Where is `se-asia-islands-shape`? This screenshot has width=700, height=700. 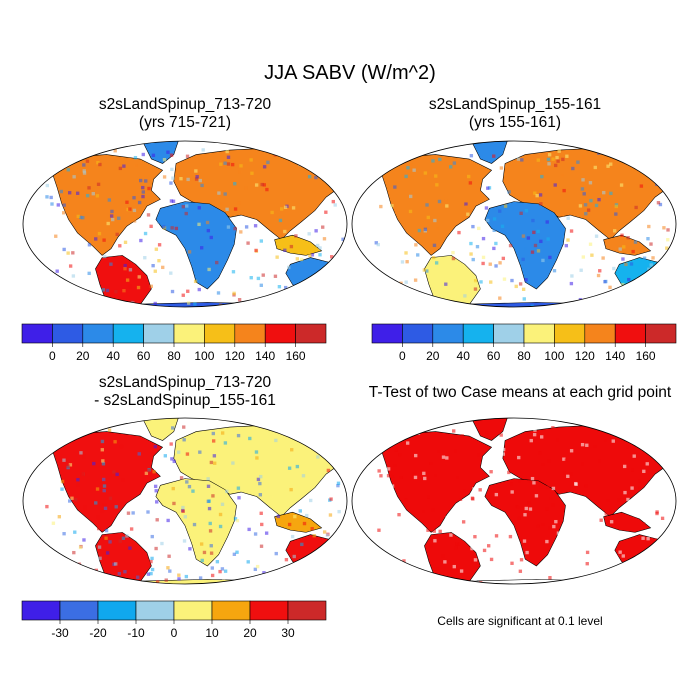 se-asia-islands-shape is located at coordinates (298, 245).